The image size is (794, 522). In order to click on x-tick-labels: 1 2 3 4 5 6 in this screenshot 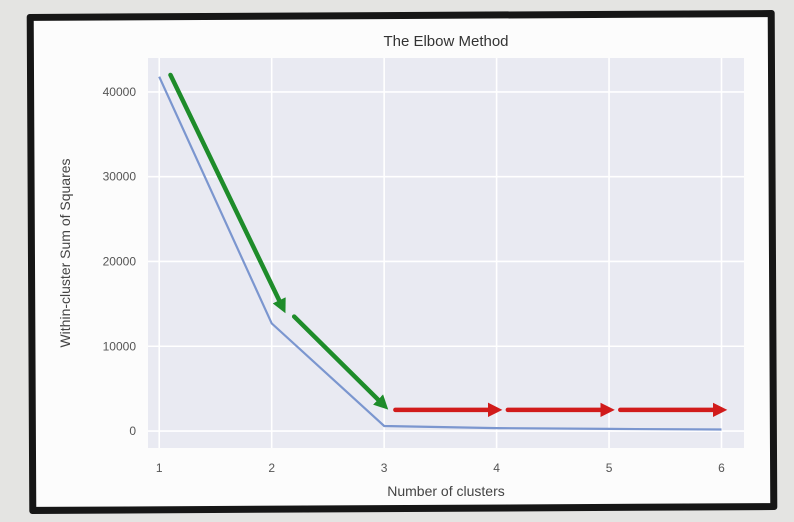, I will do `click(440, 468)`.